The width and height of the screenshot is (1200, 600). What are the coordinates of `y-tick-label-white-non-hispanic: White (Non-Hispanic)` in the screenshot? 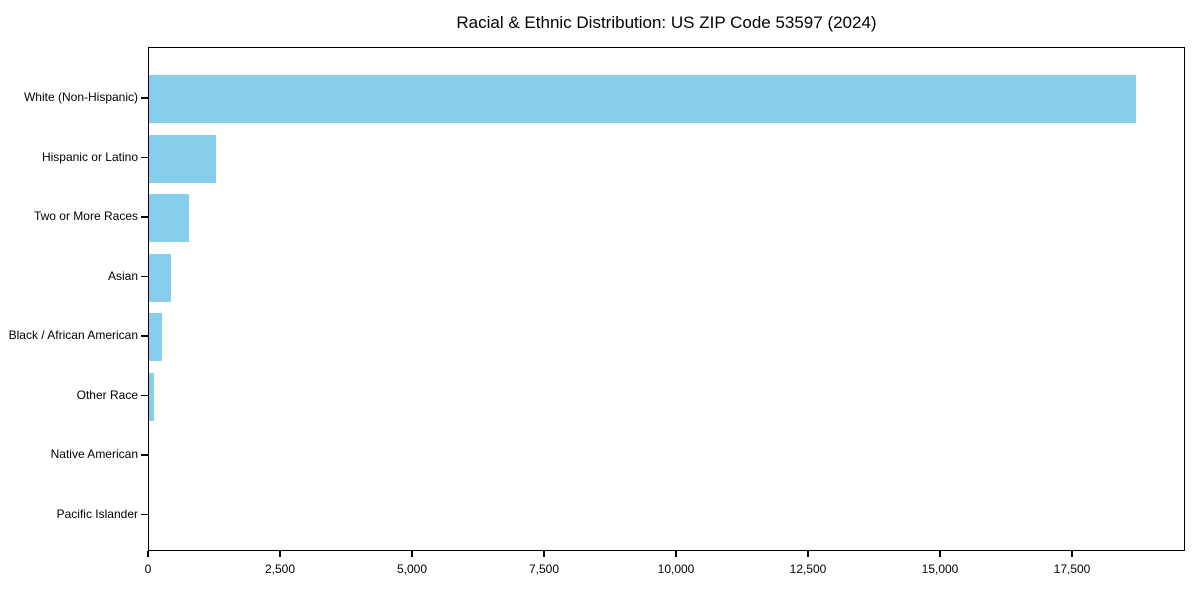 It's located at (80, 97).